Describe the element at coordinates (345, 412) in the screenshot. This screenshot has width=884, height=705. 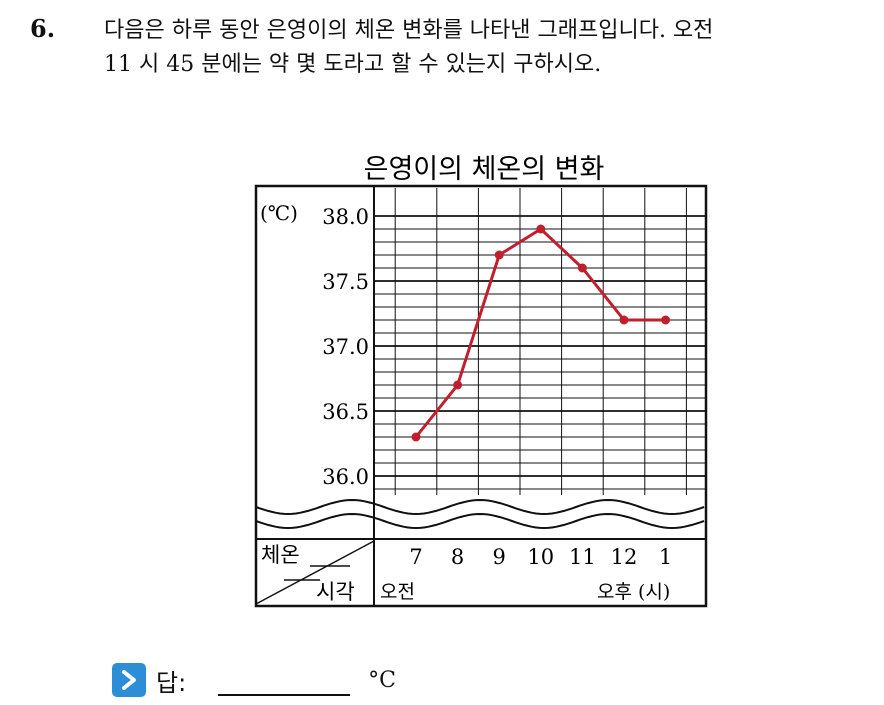
I see `y-tick-label: 36.5` at that location.